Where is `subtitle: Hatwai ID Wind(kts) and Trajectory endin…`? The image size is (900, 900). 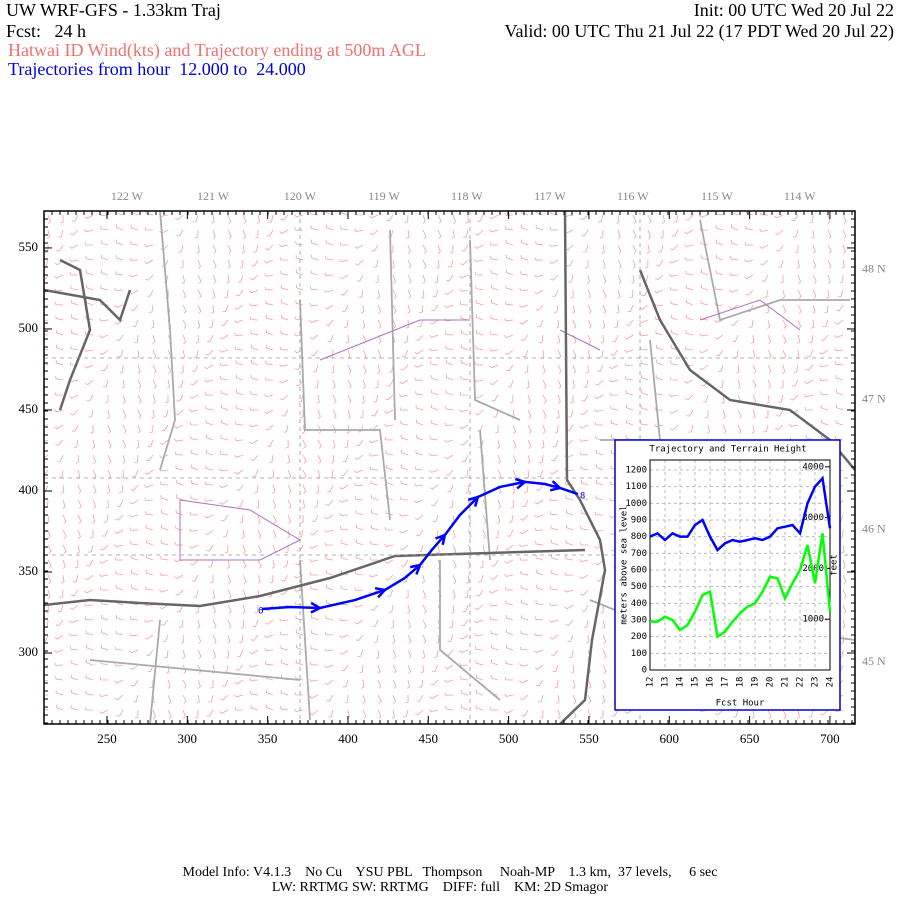
subtitle: Hatwai ID Wind(kts) and Trajectory endin… is located at coordinates (217, 50).